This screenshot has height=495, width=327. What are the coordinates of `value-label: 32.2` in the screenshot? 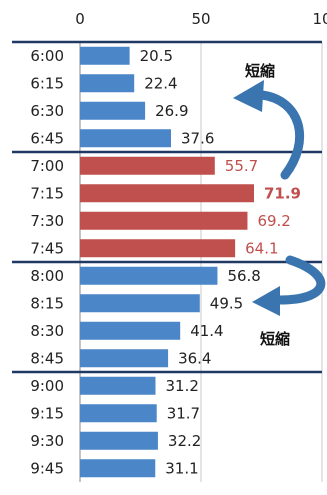 It's located at (184, 441).